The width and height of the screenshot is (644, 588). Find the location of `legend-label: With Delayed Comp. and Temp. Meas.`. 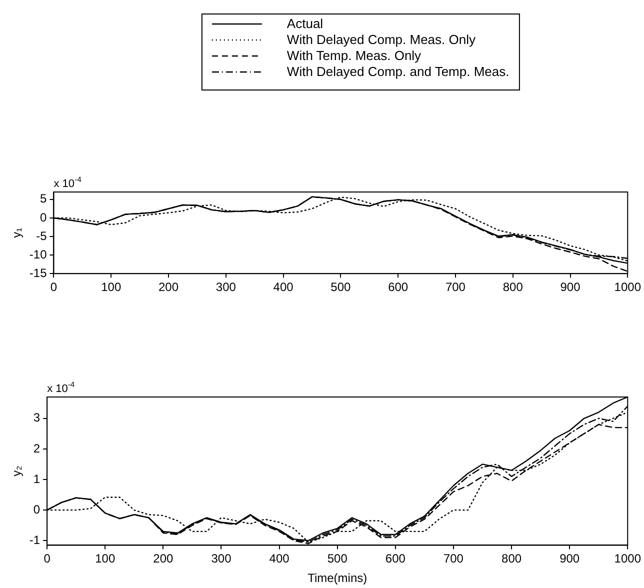

legend-label: With Delayed Comp. and Temp. Meas. is located at coordinates (398, 71).